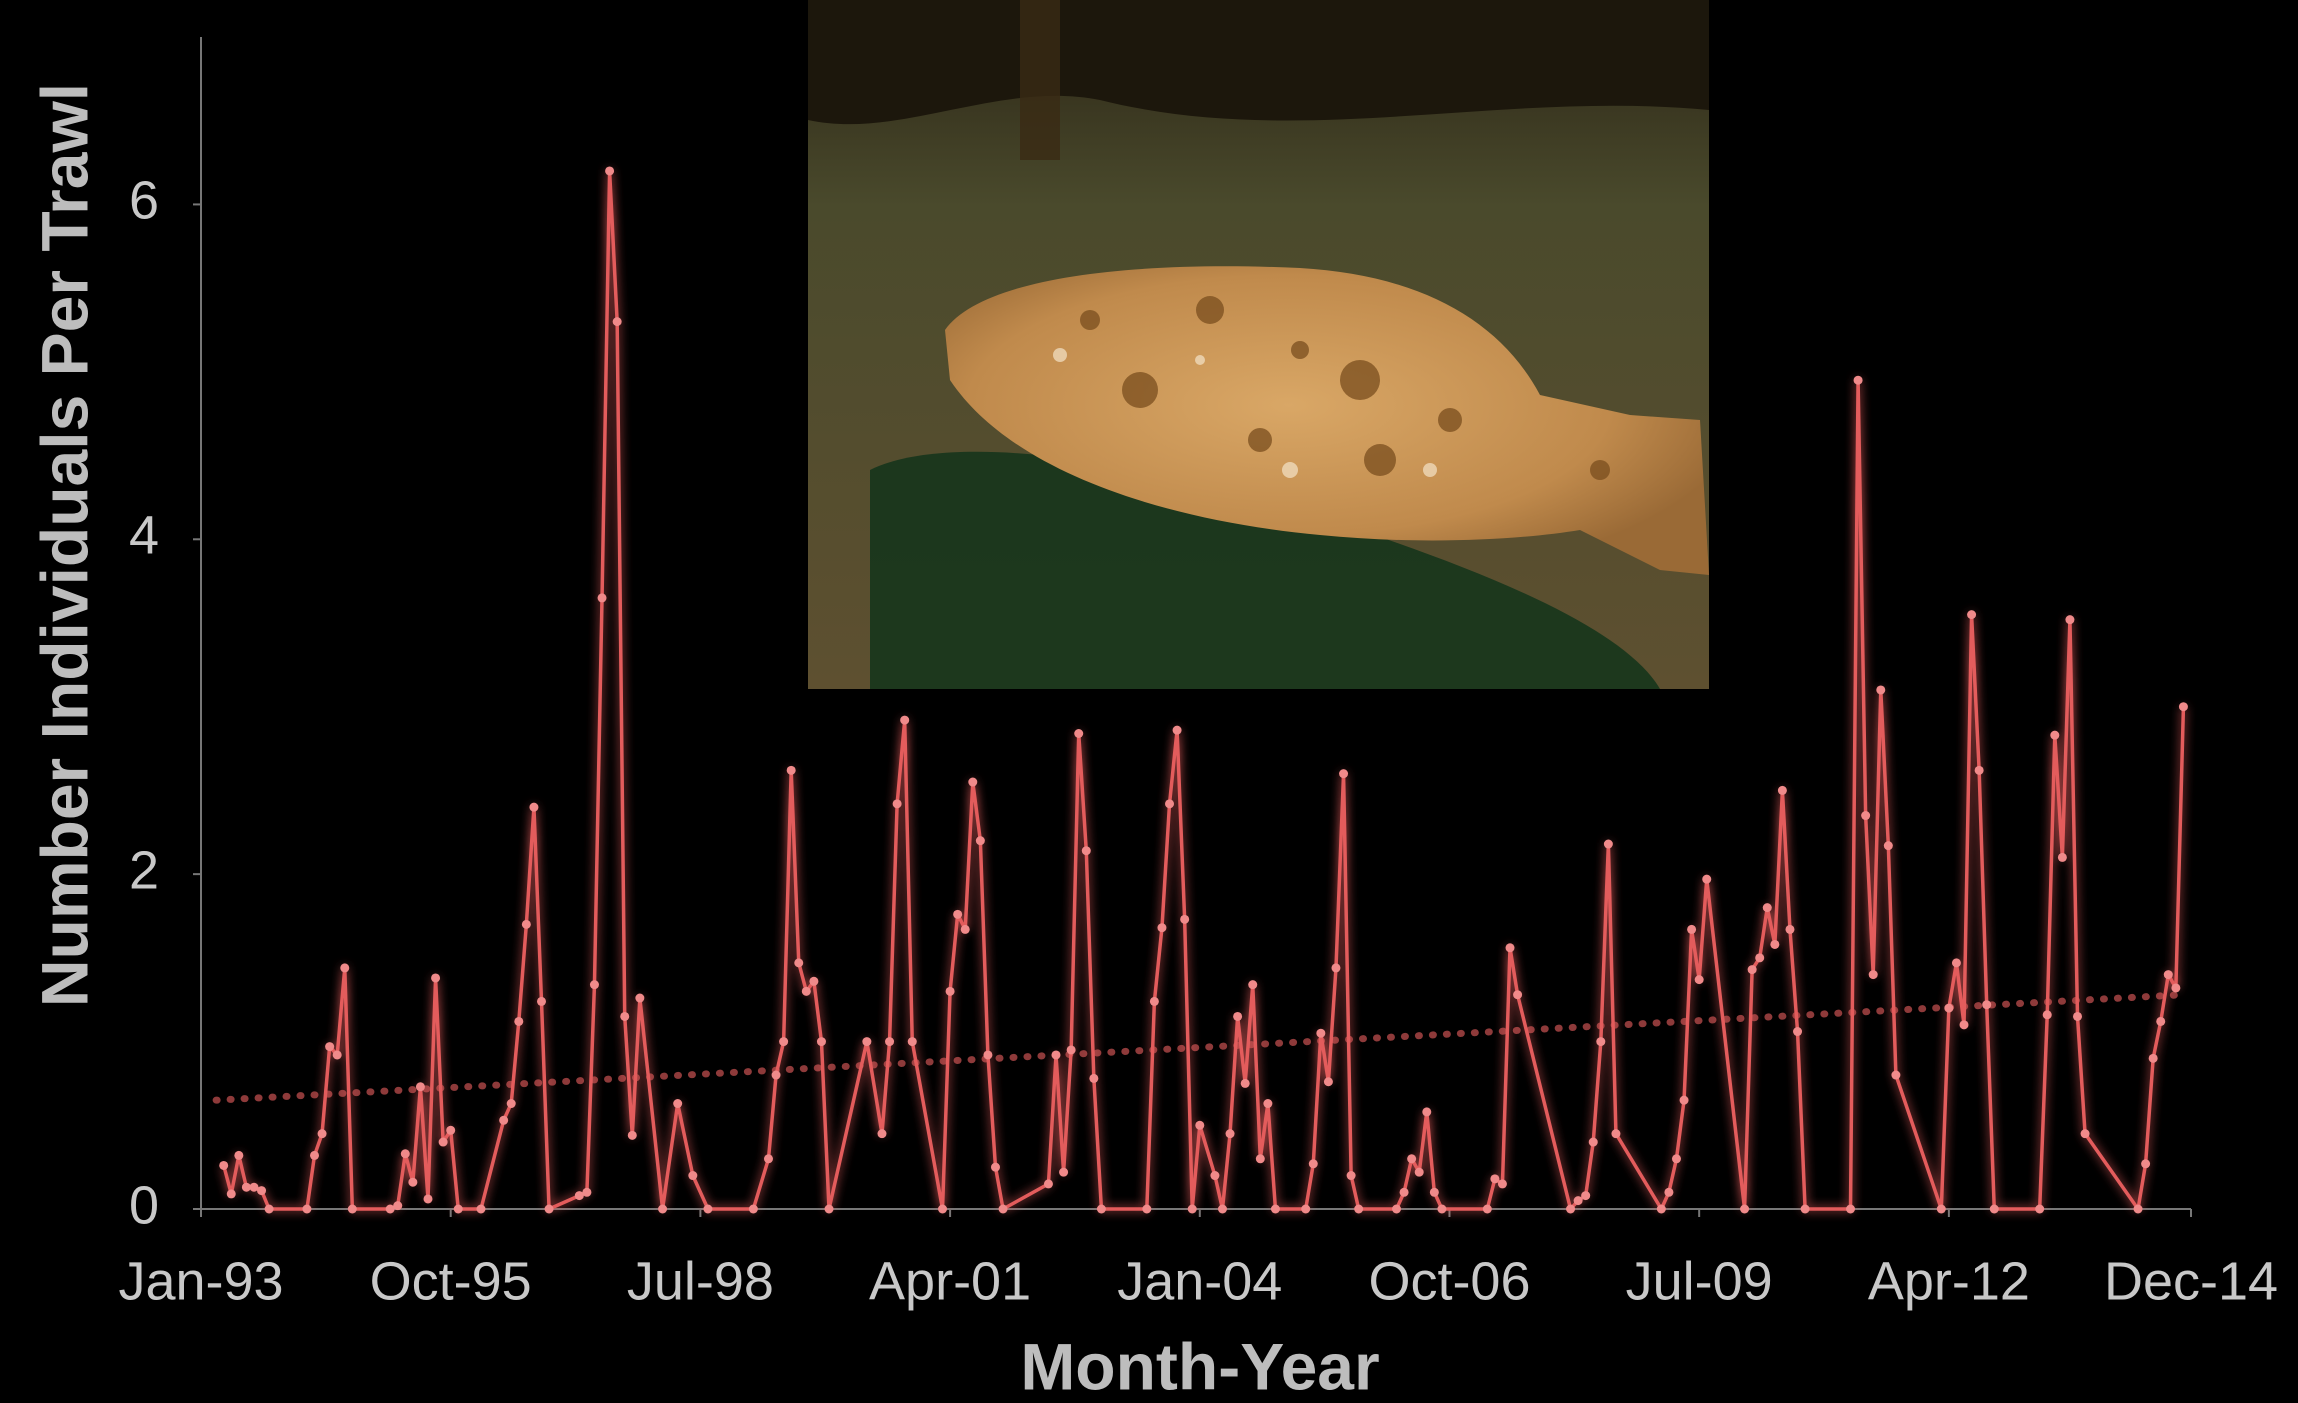  What do you see at coordinates (1949, 1281) in the screenshot?
I see `x-tick-label: Apr-12` at bounding box center [1949, 1281].